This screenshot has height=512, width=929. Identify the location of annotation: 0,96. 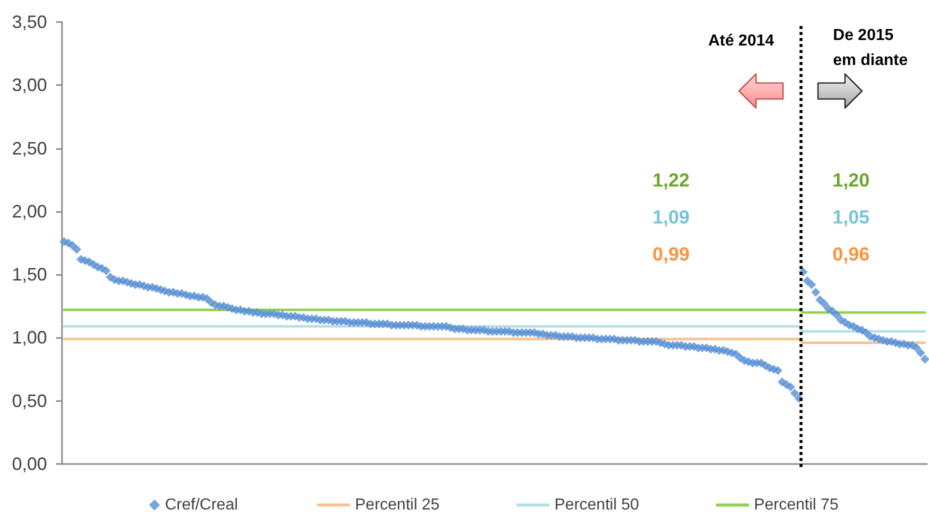
(851, 255).